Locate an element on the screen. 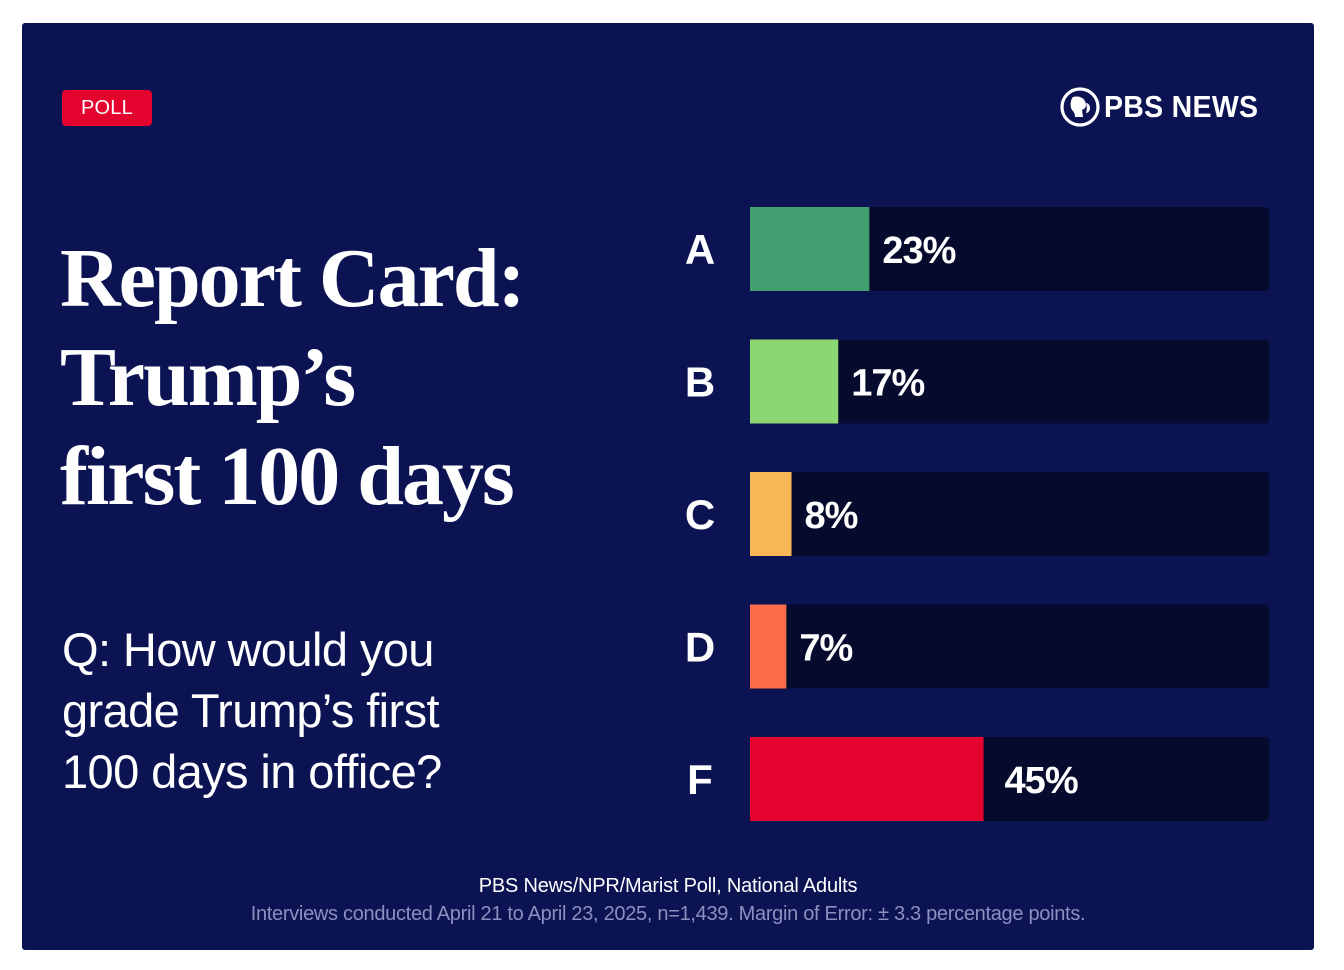 The width and height of the screenshot is (1344, 970). category-label: C is located at coordinates (700, 514).